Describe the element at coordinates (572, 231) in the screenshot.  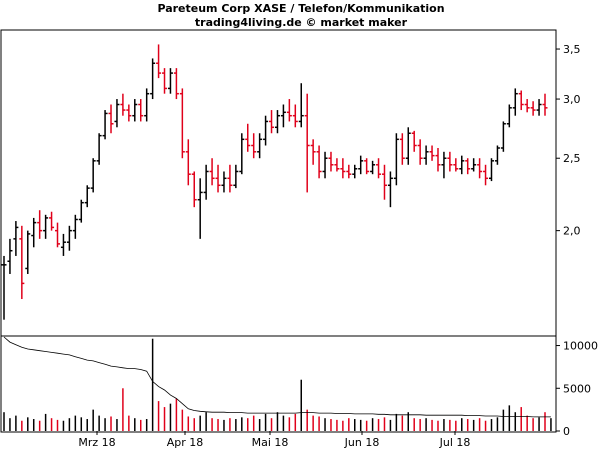
I see `price-tick-label: 2,0` at that location.